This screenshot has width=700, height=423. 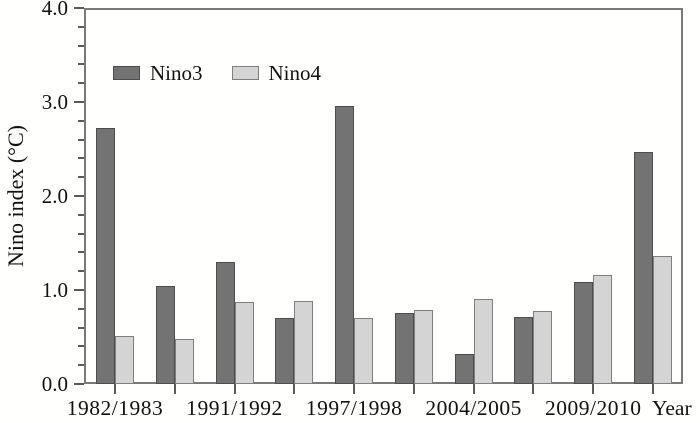 I want to click on y-tick-label: 3.0, so click(x=54, y=102).